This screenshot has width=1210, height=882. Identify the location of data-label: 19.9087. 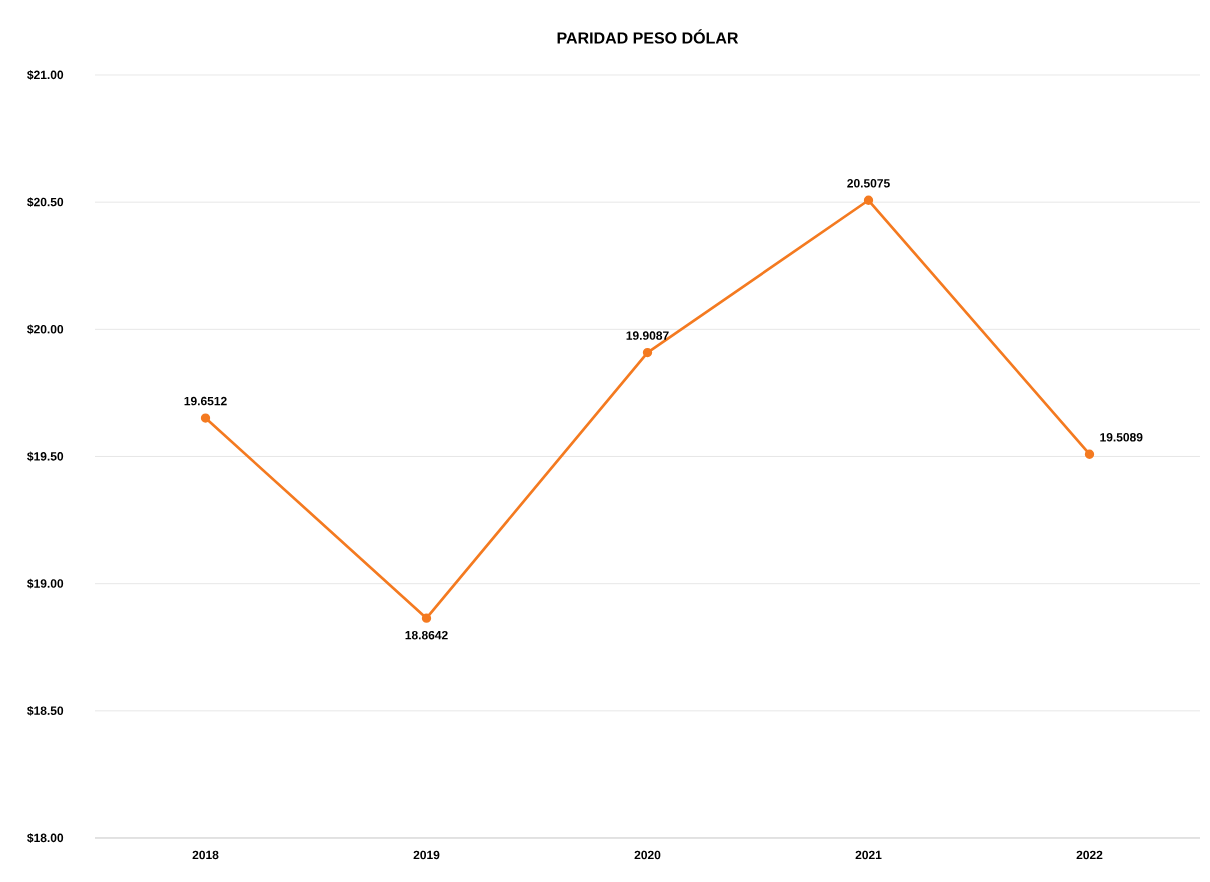
(647, 335).